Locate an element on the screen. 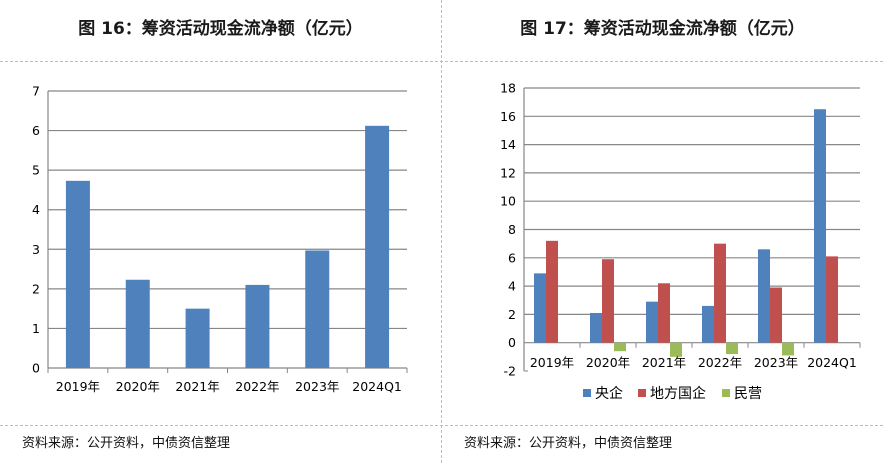 The height and width of the screenshot is (463, 883). y-tick-label: -2 is located at coordinates (510, 371).